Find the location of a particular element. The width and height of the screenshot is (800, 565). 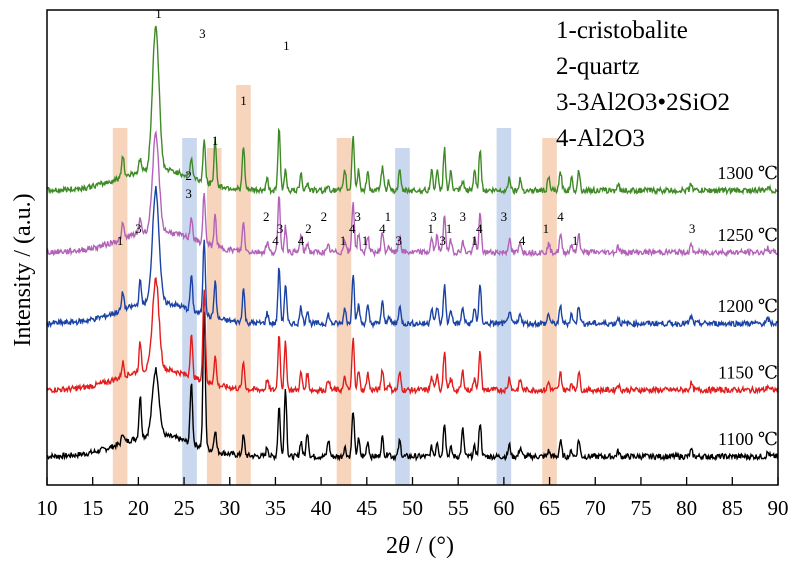

x-tick-label: 10 is located at coordinates (47, 508).